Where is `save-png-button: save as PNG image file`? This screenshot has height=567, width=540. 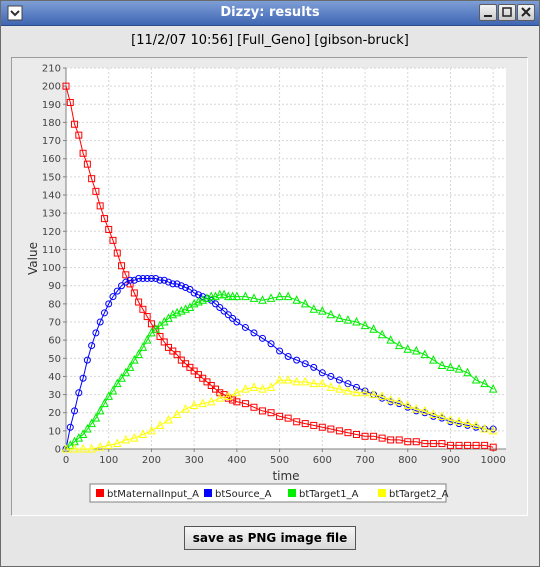
save-png-button: save as PNG image file is located at coordinates (270, 538).